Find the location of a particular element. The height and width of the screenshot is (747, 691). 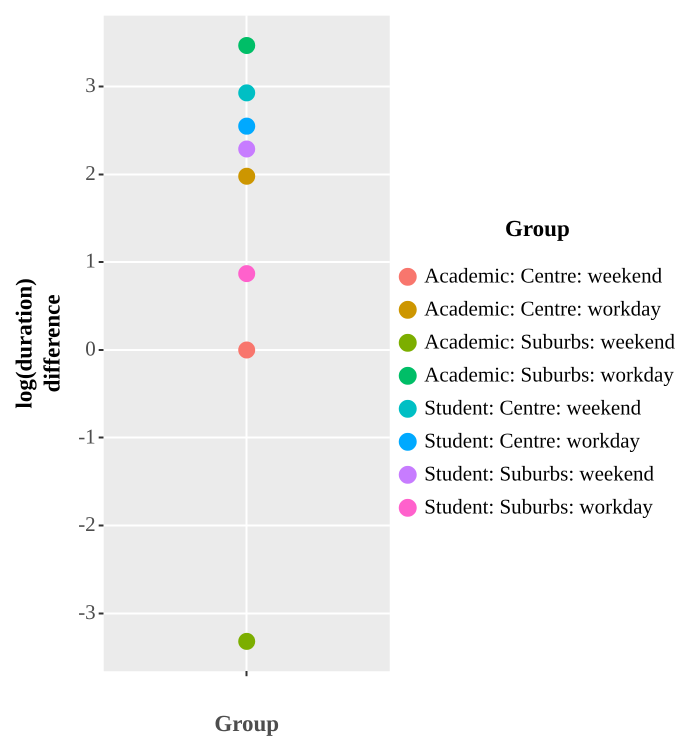

legend-title: Group is located at coordinates (537, 229).